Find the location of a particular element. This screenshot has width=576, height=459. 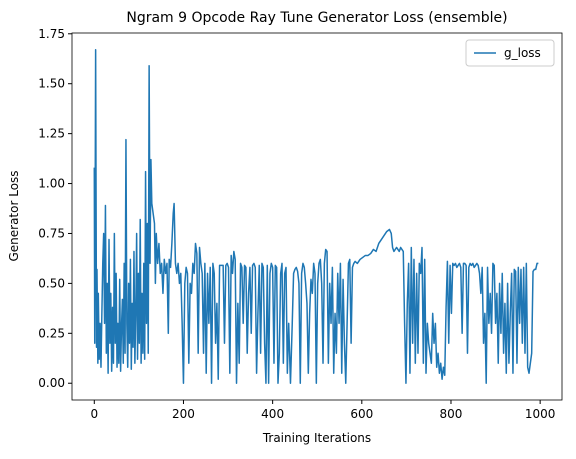

legend-label: g_loss is located at coordinates (522, 53).